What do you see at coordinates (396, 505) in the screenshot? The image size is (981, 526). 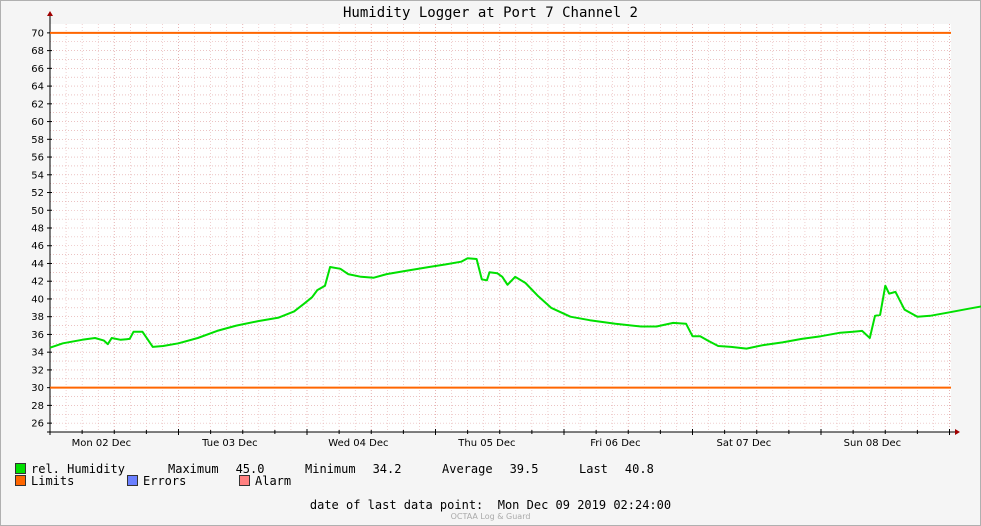 I see `last-point-label: date of last data point:` at bounding box center [396, 505].